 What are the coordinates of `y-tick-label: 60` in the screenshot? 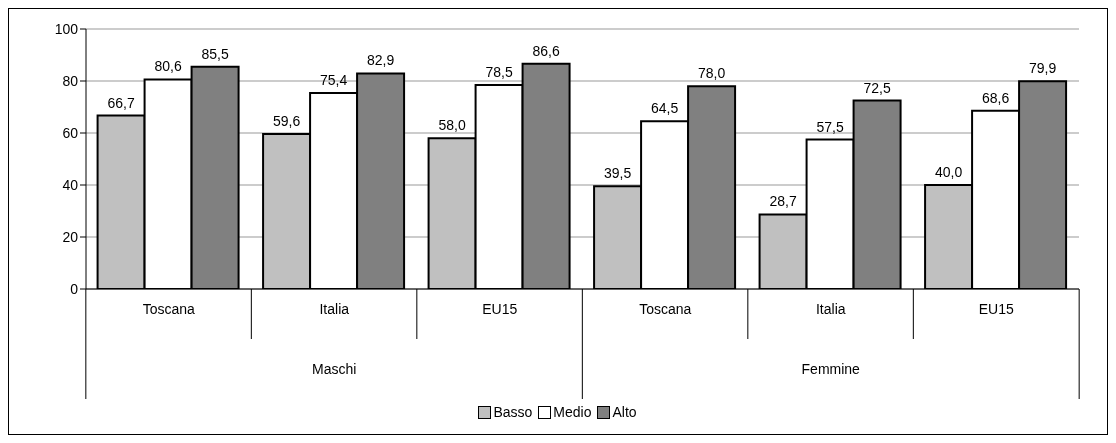 It's located at (70, 132).